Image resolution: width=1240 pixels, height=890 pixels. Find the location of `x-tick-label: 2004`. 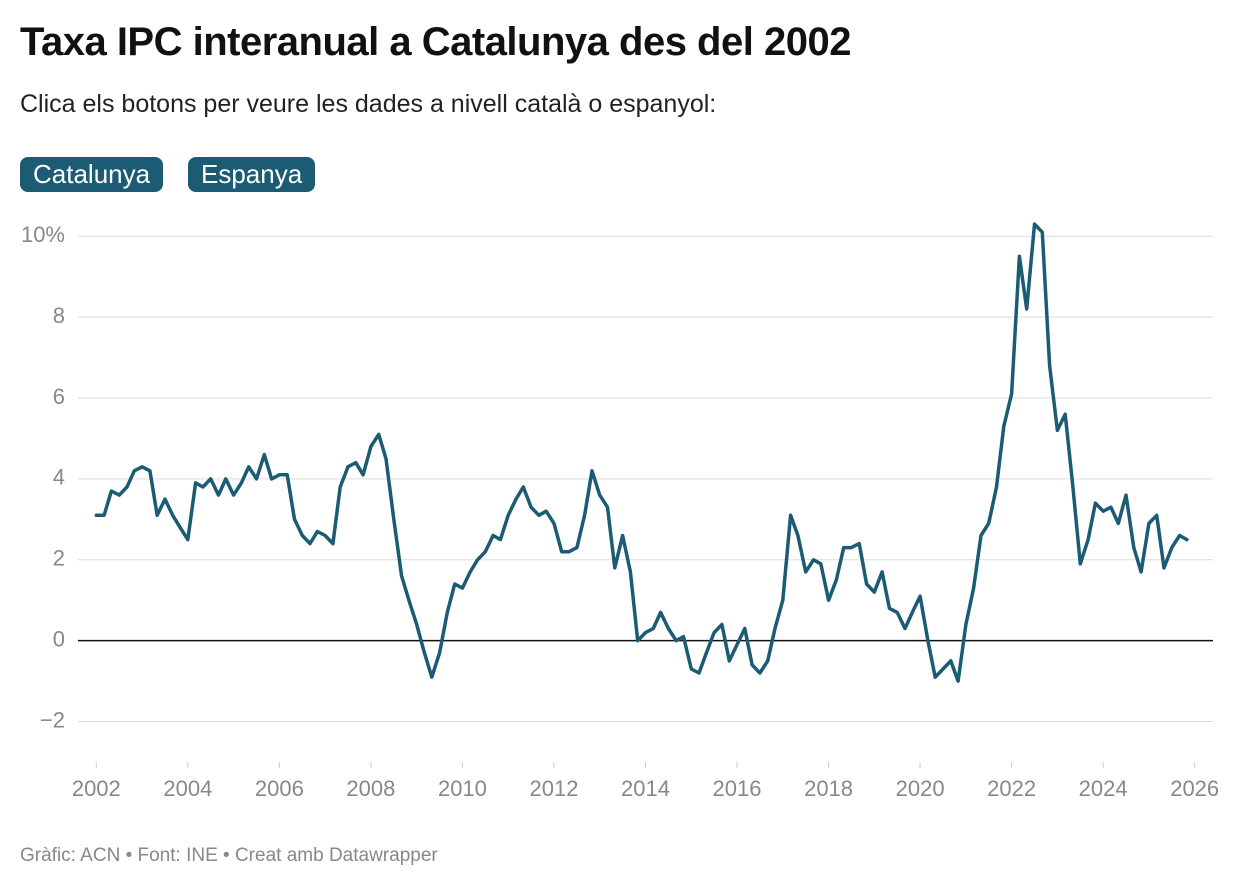

x-tick-label: 2004 is located at coordinates (187, 788).